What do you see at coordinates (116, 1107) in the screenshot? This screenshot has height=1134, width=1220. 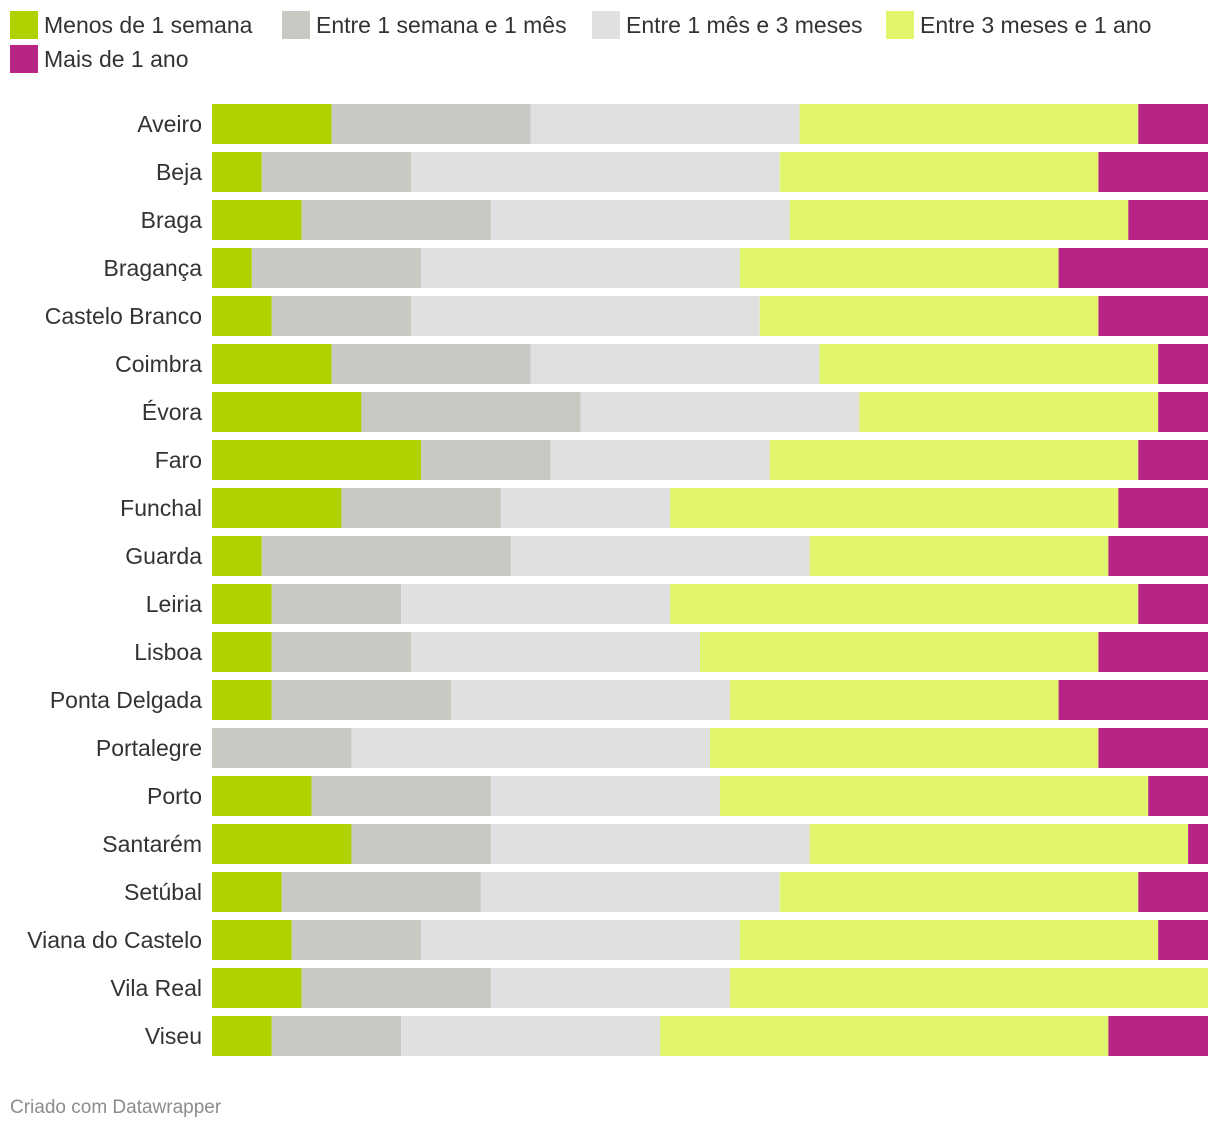 I see `footer-credit: Criado com Datawrapper` at bounding box center [116, 1107].